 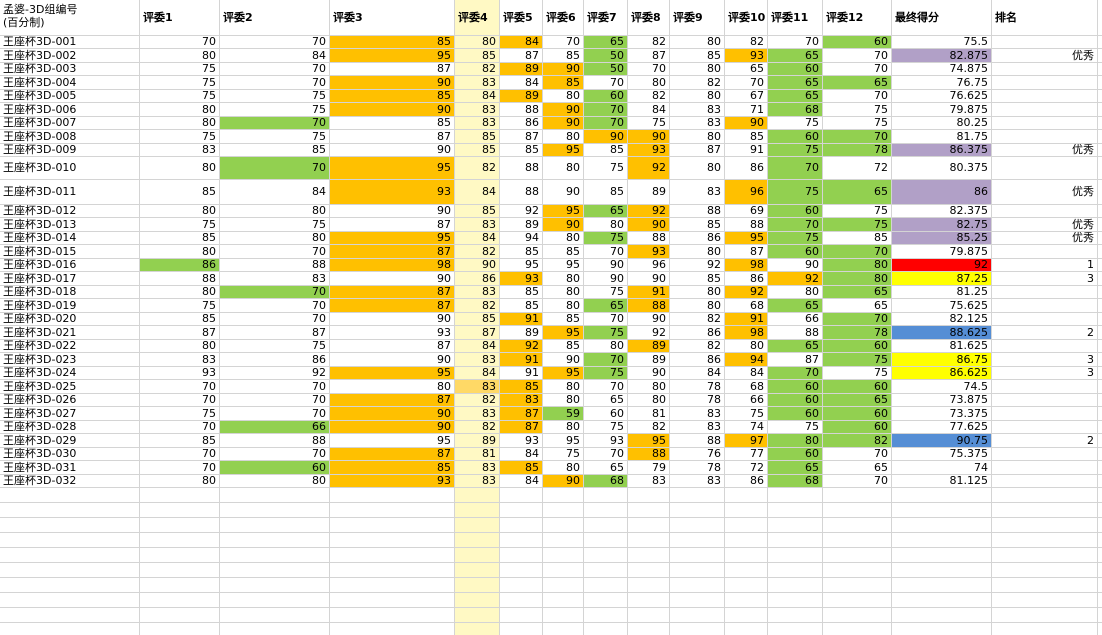 I want to click on score-cell: 66, so click(x=746, y=400).